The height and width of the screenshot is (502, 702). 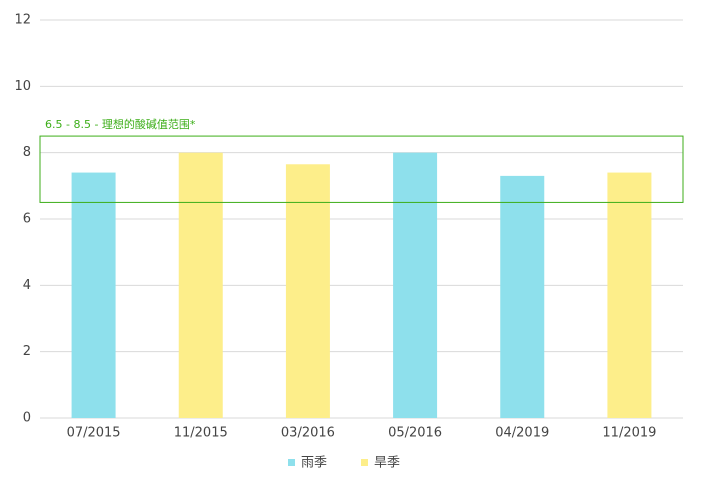 I want to click on x-tick-label: 11/2015, so click(x=201, y=433).